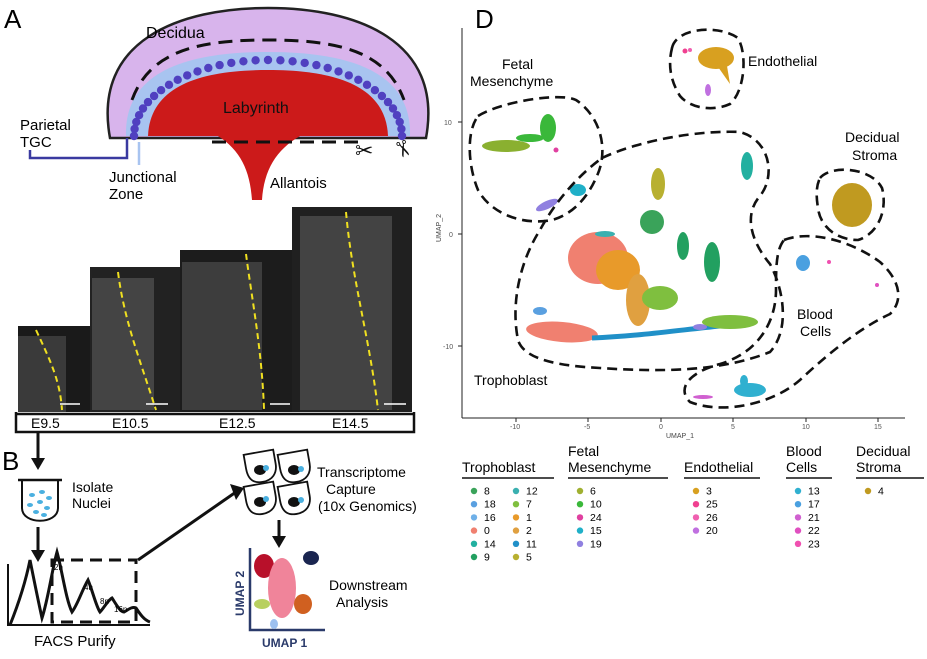 Image resolution: width=927 pixels, height=659 pixels. I want to click on outline-decidual-stroma, so click(850, 205).